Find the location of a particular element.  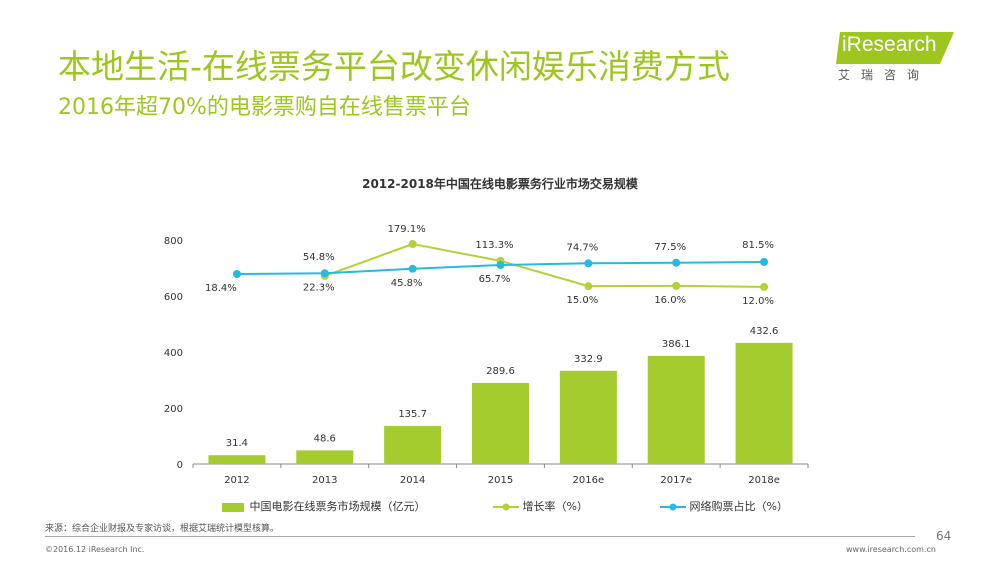

series-value-label: 74.7% is located at coordinates (582, 247).